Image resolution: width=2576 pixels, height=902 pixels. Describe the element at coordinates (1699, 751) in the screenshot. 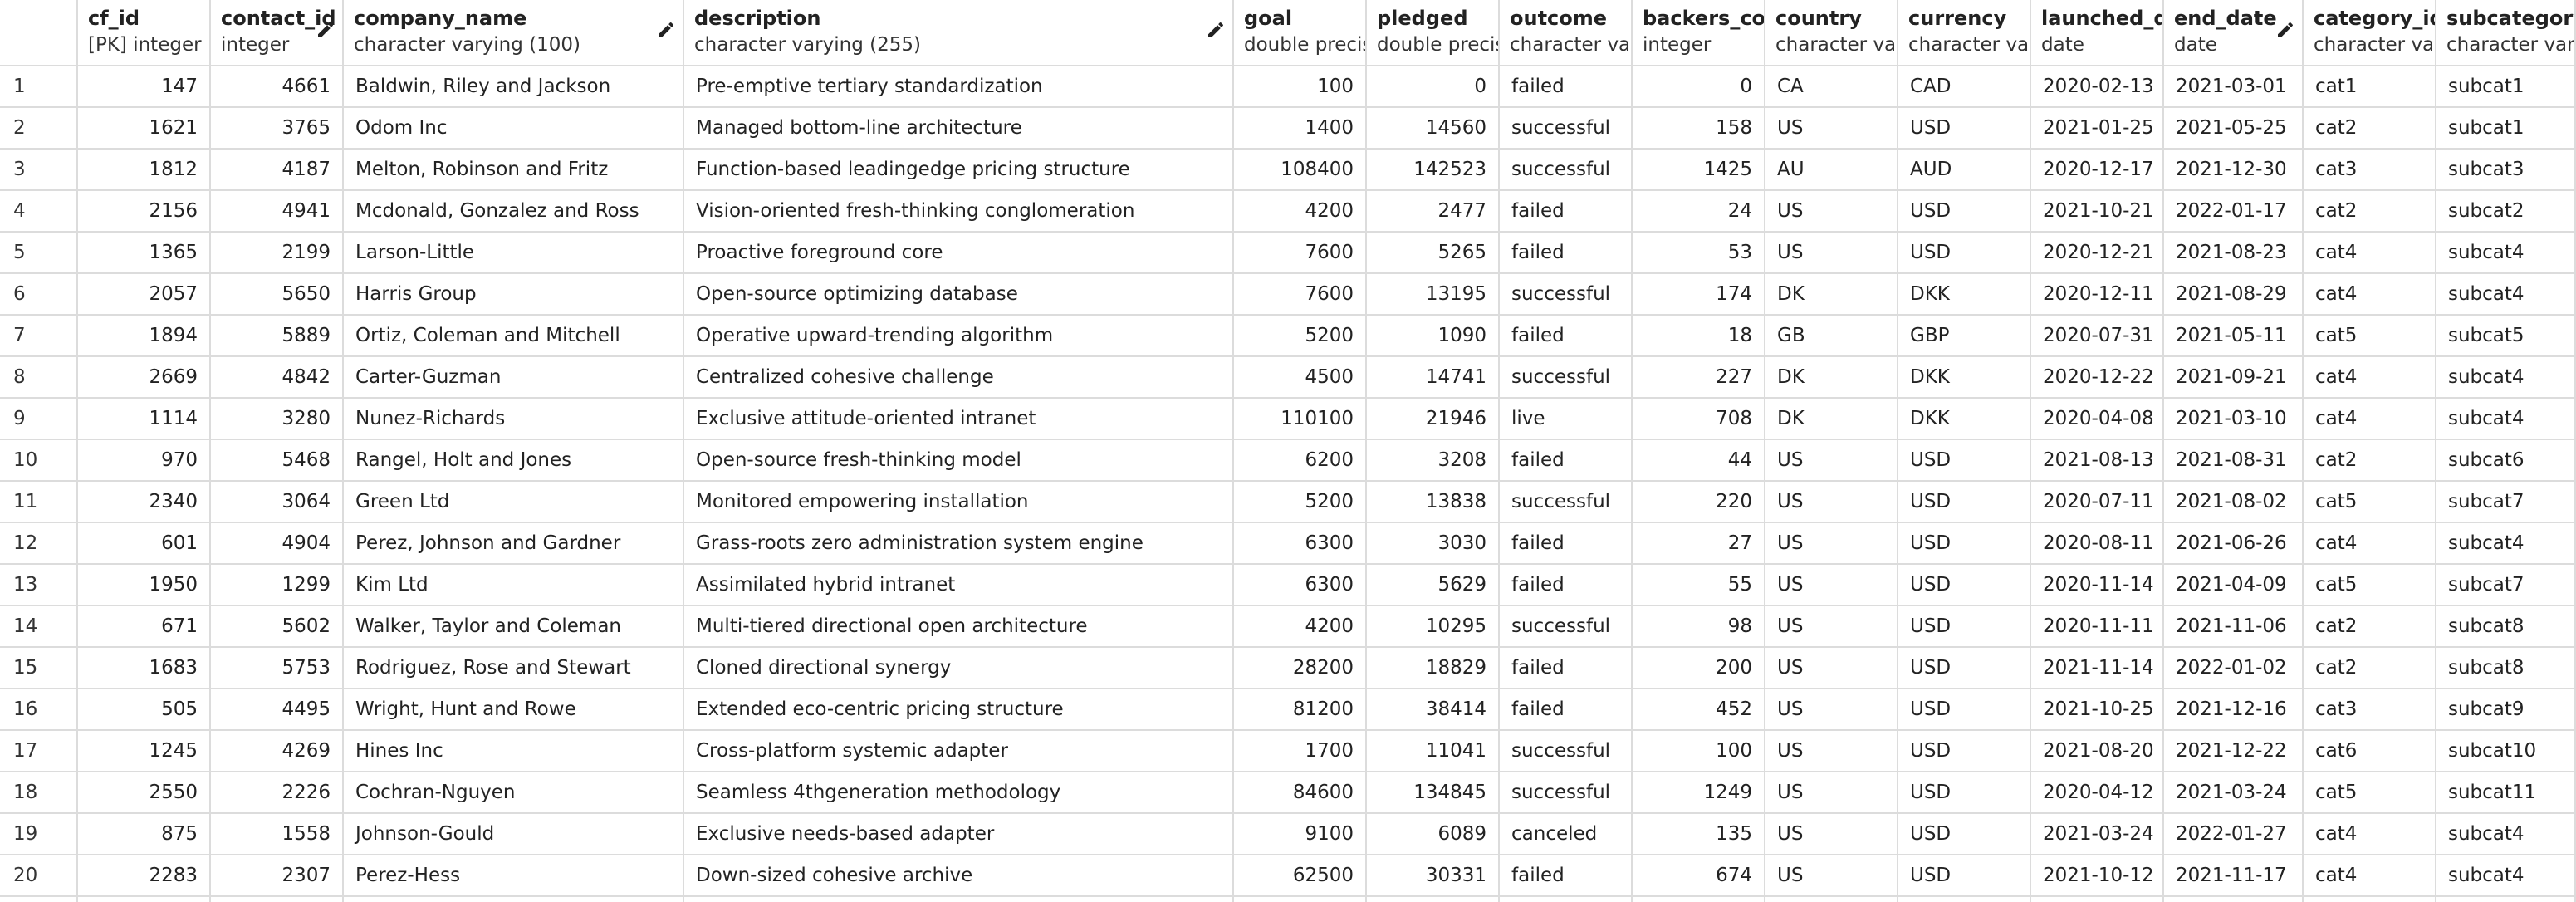

I see `table-cell: 100` at that location.